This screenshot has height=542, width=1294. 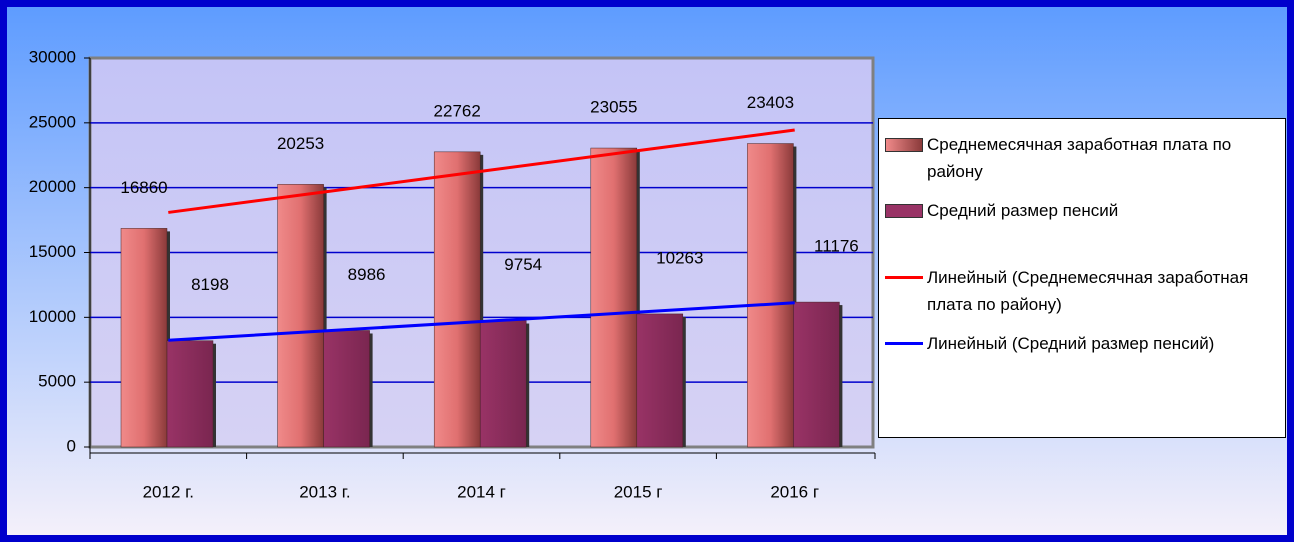 I want to click on y-tick-label: 30000, so click(x=52, y=56).